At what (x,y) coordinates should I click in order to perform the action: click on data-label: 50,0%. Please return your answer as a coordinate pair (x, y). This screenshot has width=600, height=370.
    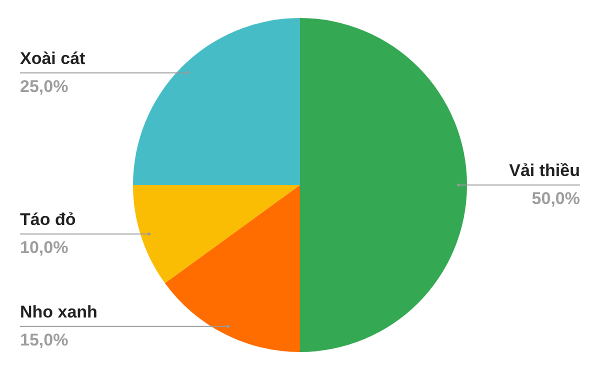
    Looking at the image, I should click on (556, 198).